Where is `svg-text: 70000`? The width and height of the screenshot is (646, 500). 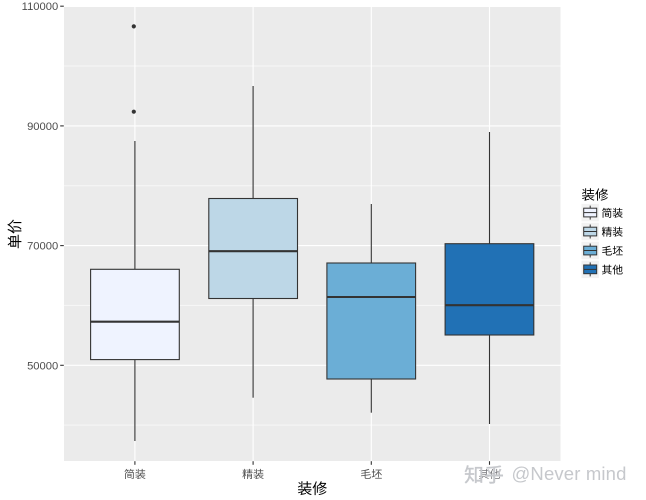
svg-text: 70000 is located at coordinates (42, 247).